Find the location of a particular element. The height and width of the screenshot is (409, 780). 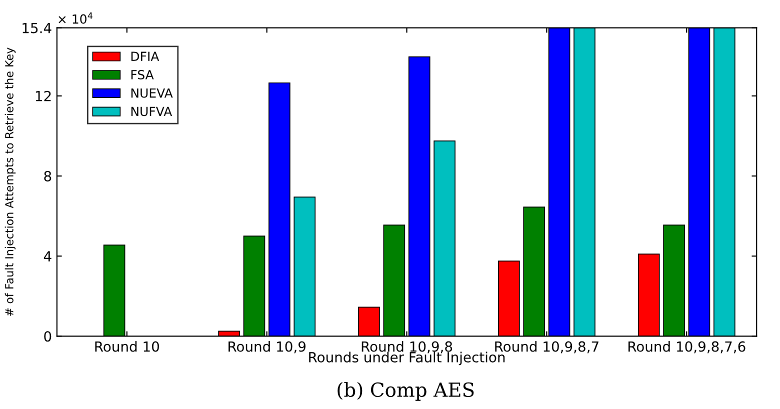

legend-label: NUEVA is located at coordinates (152, 93).